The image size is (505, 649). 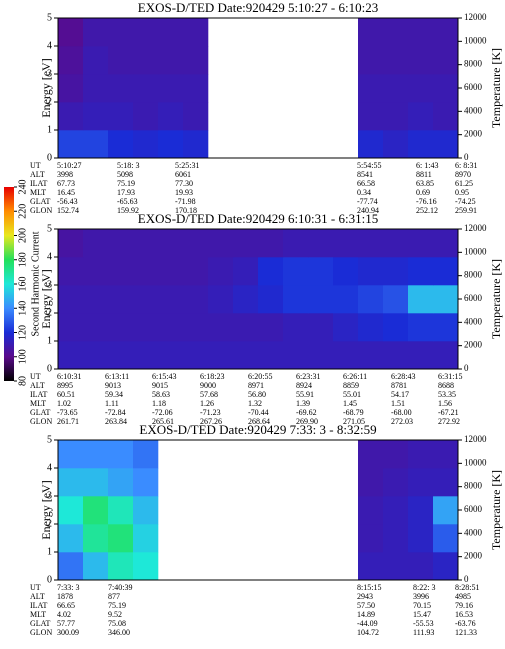 I want to click on table-cell: -69.62, so click(x=306, y=412).